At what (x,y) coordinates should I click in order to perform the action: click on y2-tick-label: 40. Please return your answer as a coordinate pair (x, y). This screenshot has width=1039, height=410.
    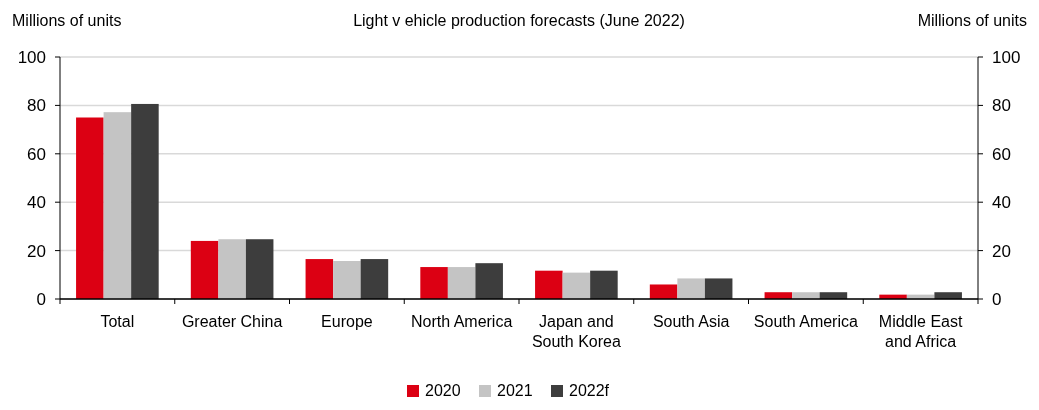
    Looking at the image, I should click on (1001, 203).